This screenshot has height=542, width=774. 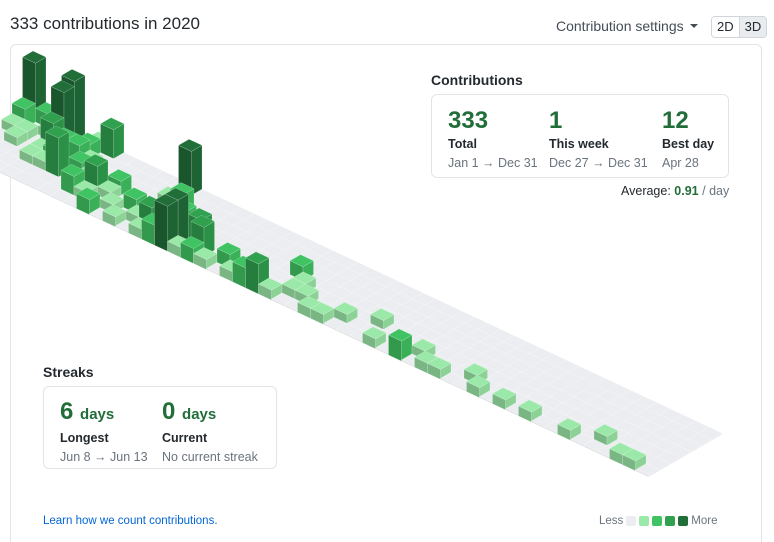 I want to click on stat-best-day: 12 Best day Apr 28, so click(x=688, y=139).